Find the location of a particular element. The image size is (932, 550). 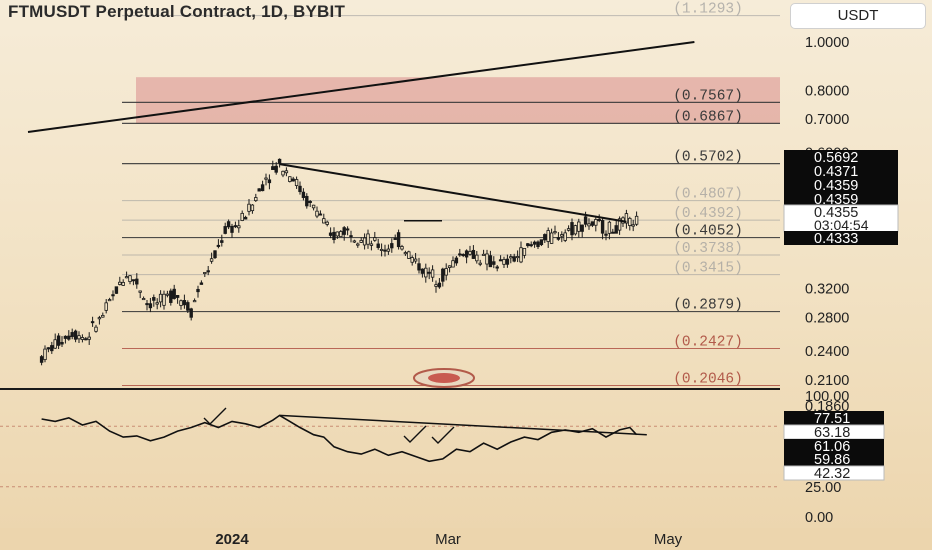

currency-button: USDT is located at coordinates (858, 16).